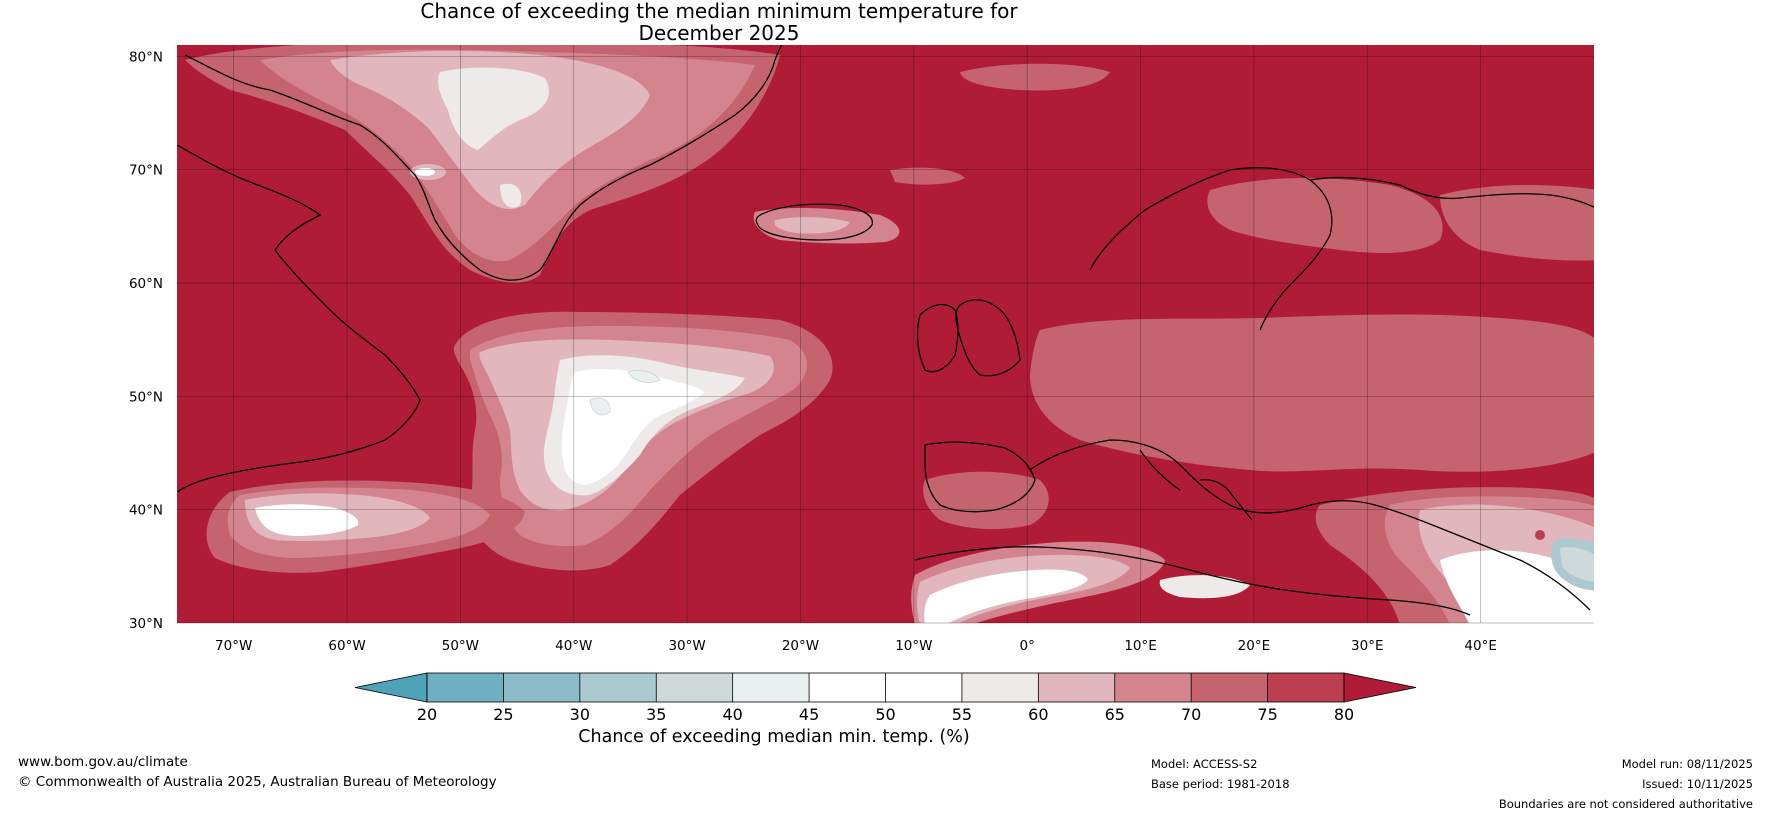 This screenshot has width=1770, height=816. I want to click on lat-label: 60°N, so click(146, 284).